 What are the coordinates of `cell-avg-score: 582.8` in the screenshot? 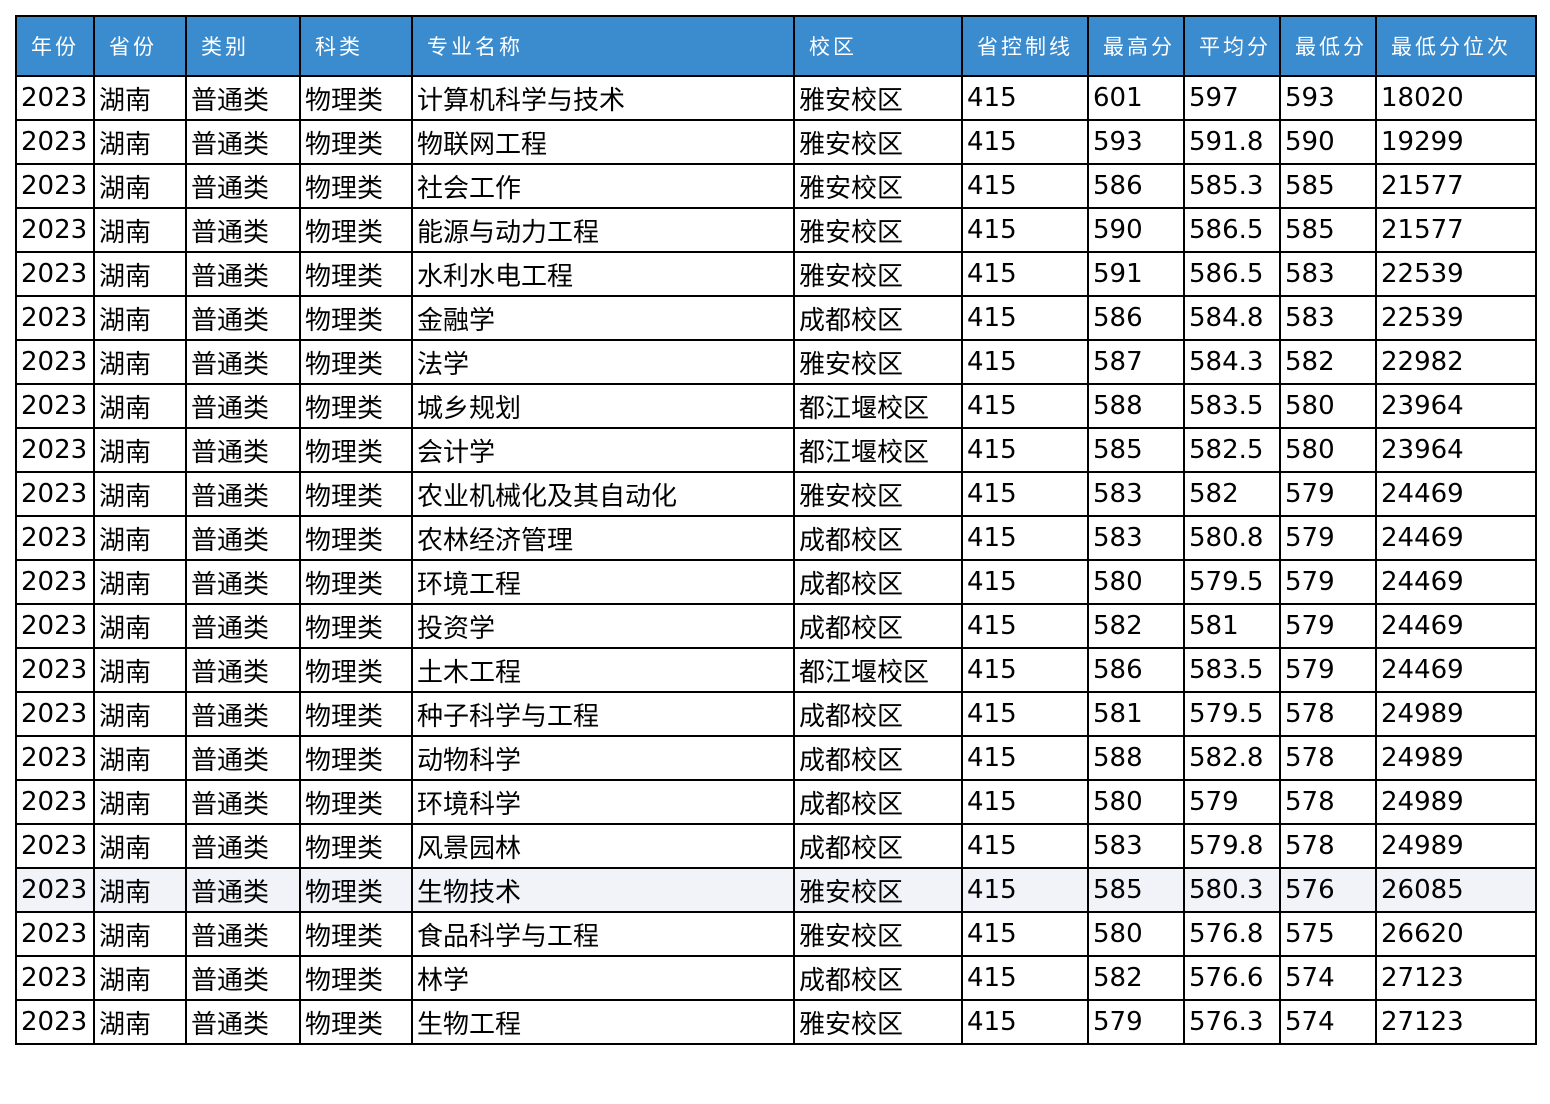 It's located at (1232, 758).